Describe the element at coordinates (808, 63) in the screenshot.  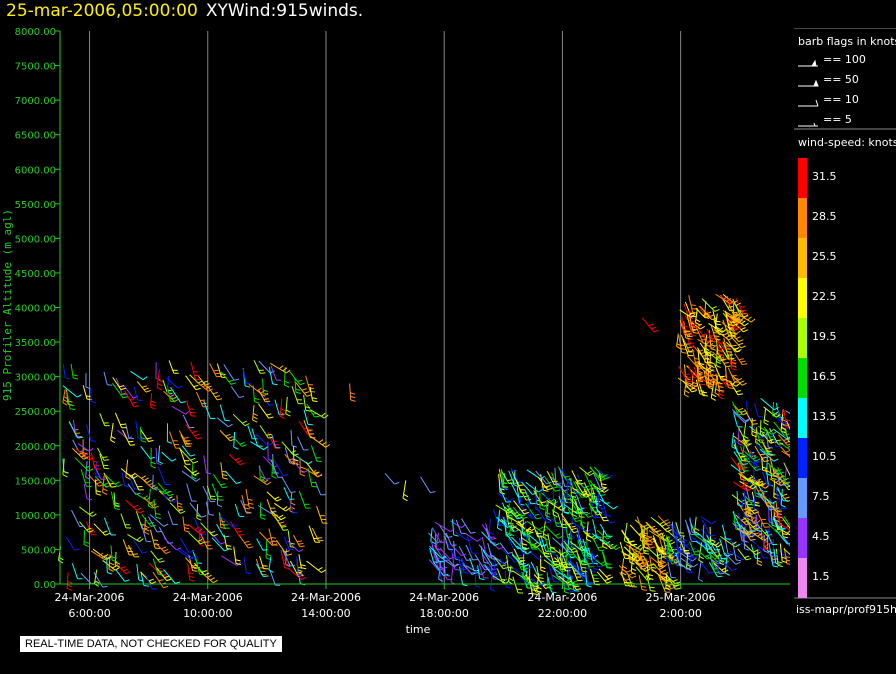
I see `barb-flag-glyph` at that location.